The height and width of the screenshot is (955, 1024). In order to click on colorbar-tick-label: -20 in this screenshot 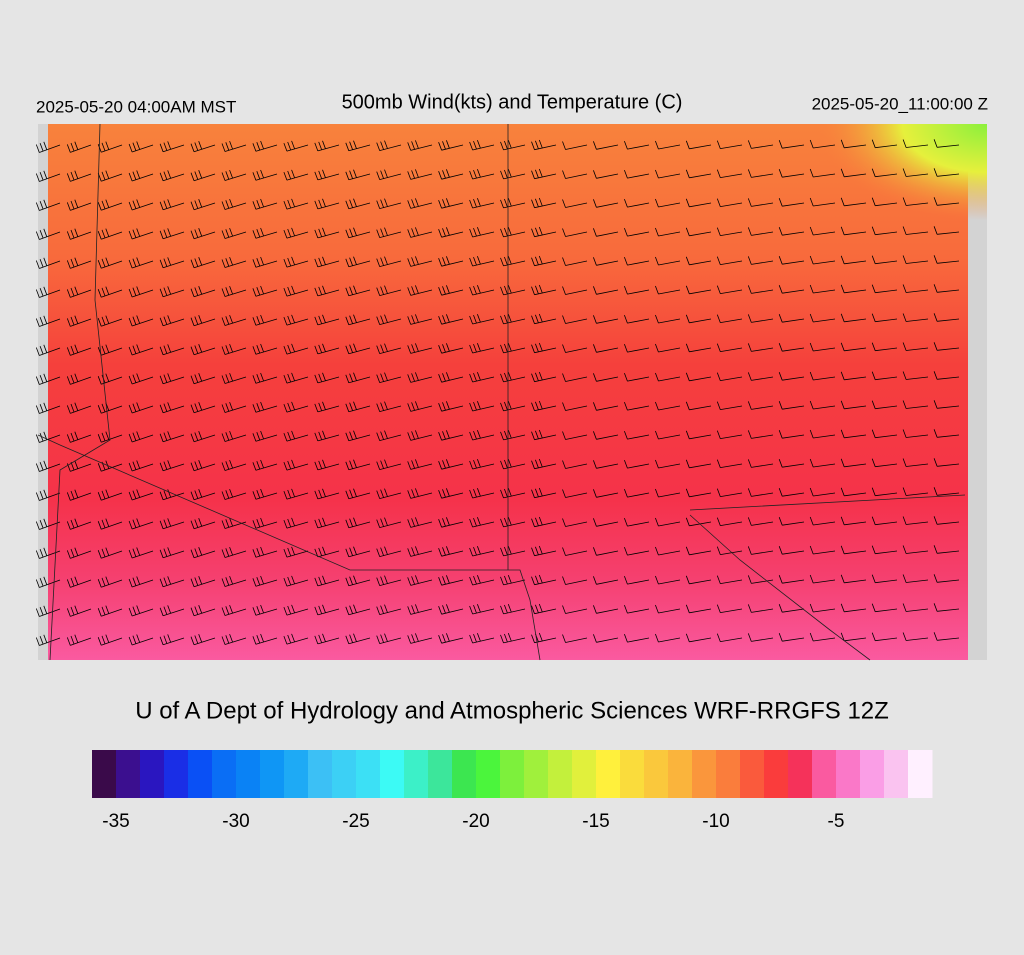, I will do `click(475, 821)`.